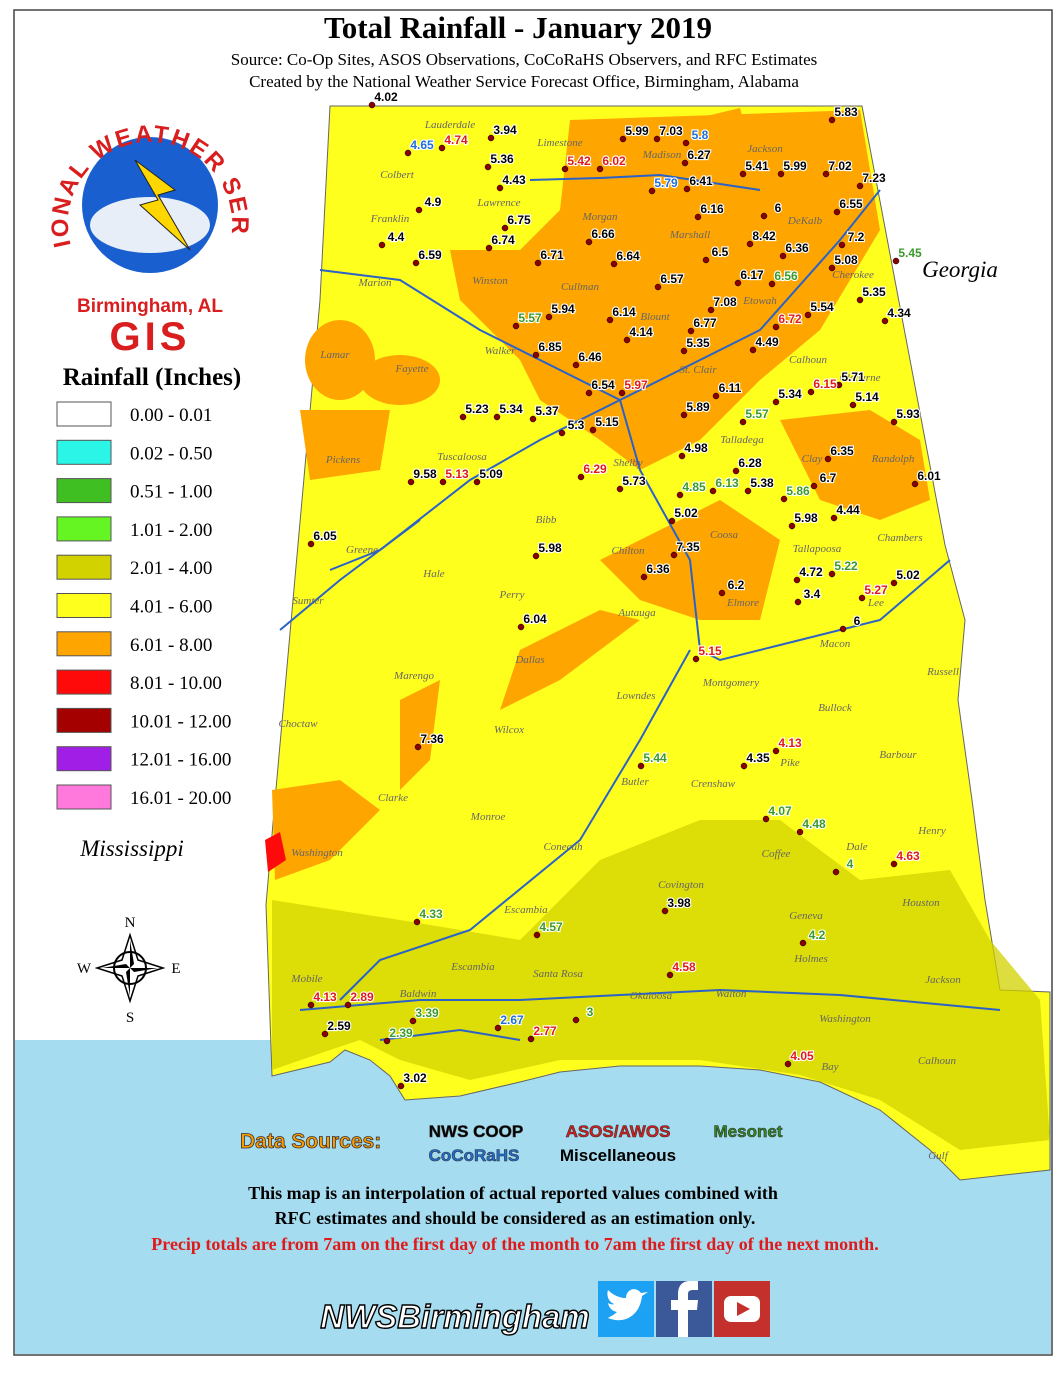 The image size is (1062, 1375). What do you see at coordinates (317, 853) in the screenshot?
I see `county-label: Washington` at bounding box center [317, 853].